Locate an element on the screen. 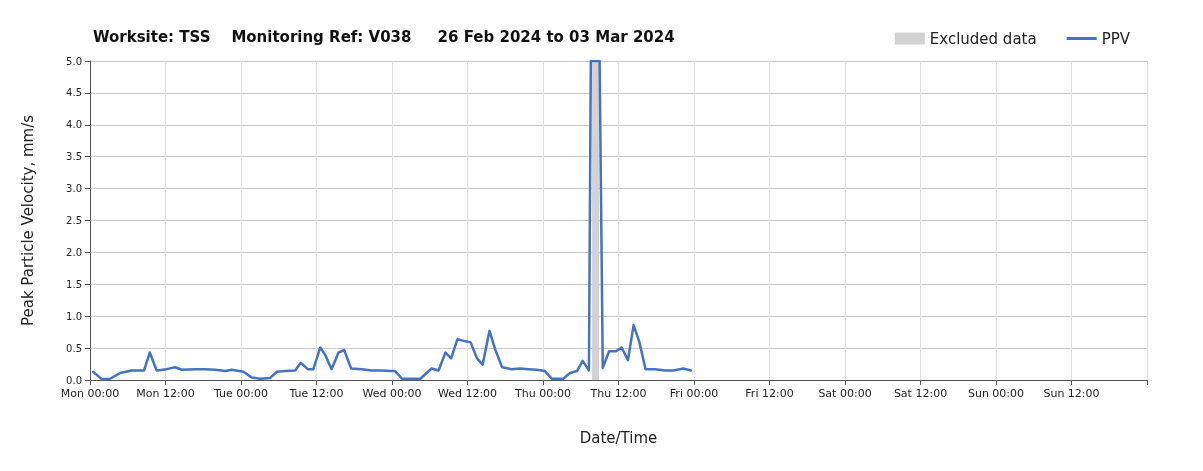  legend-label: Excluded data is located at coordinates (983, 38).